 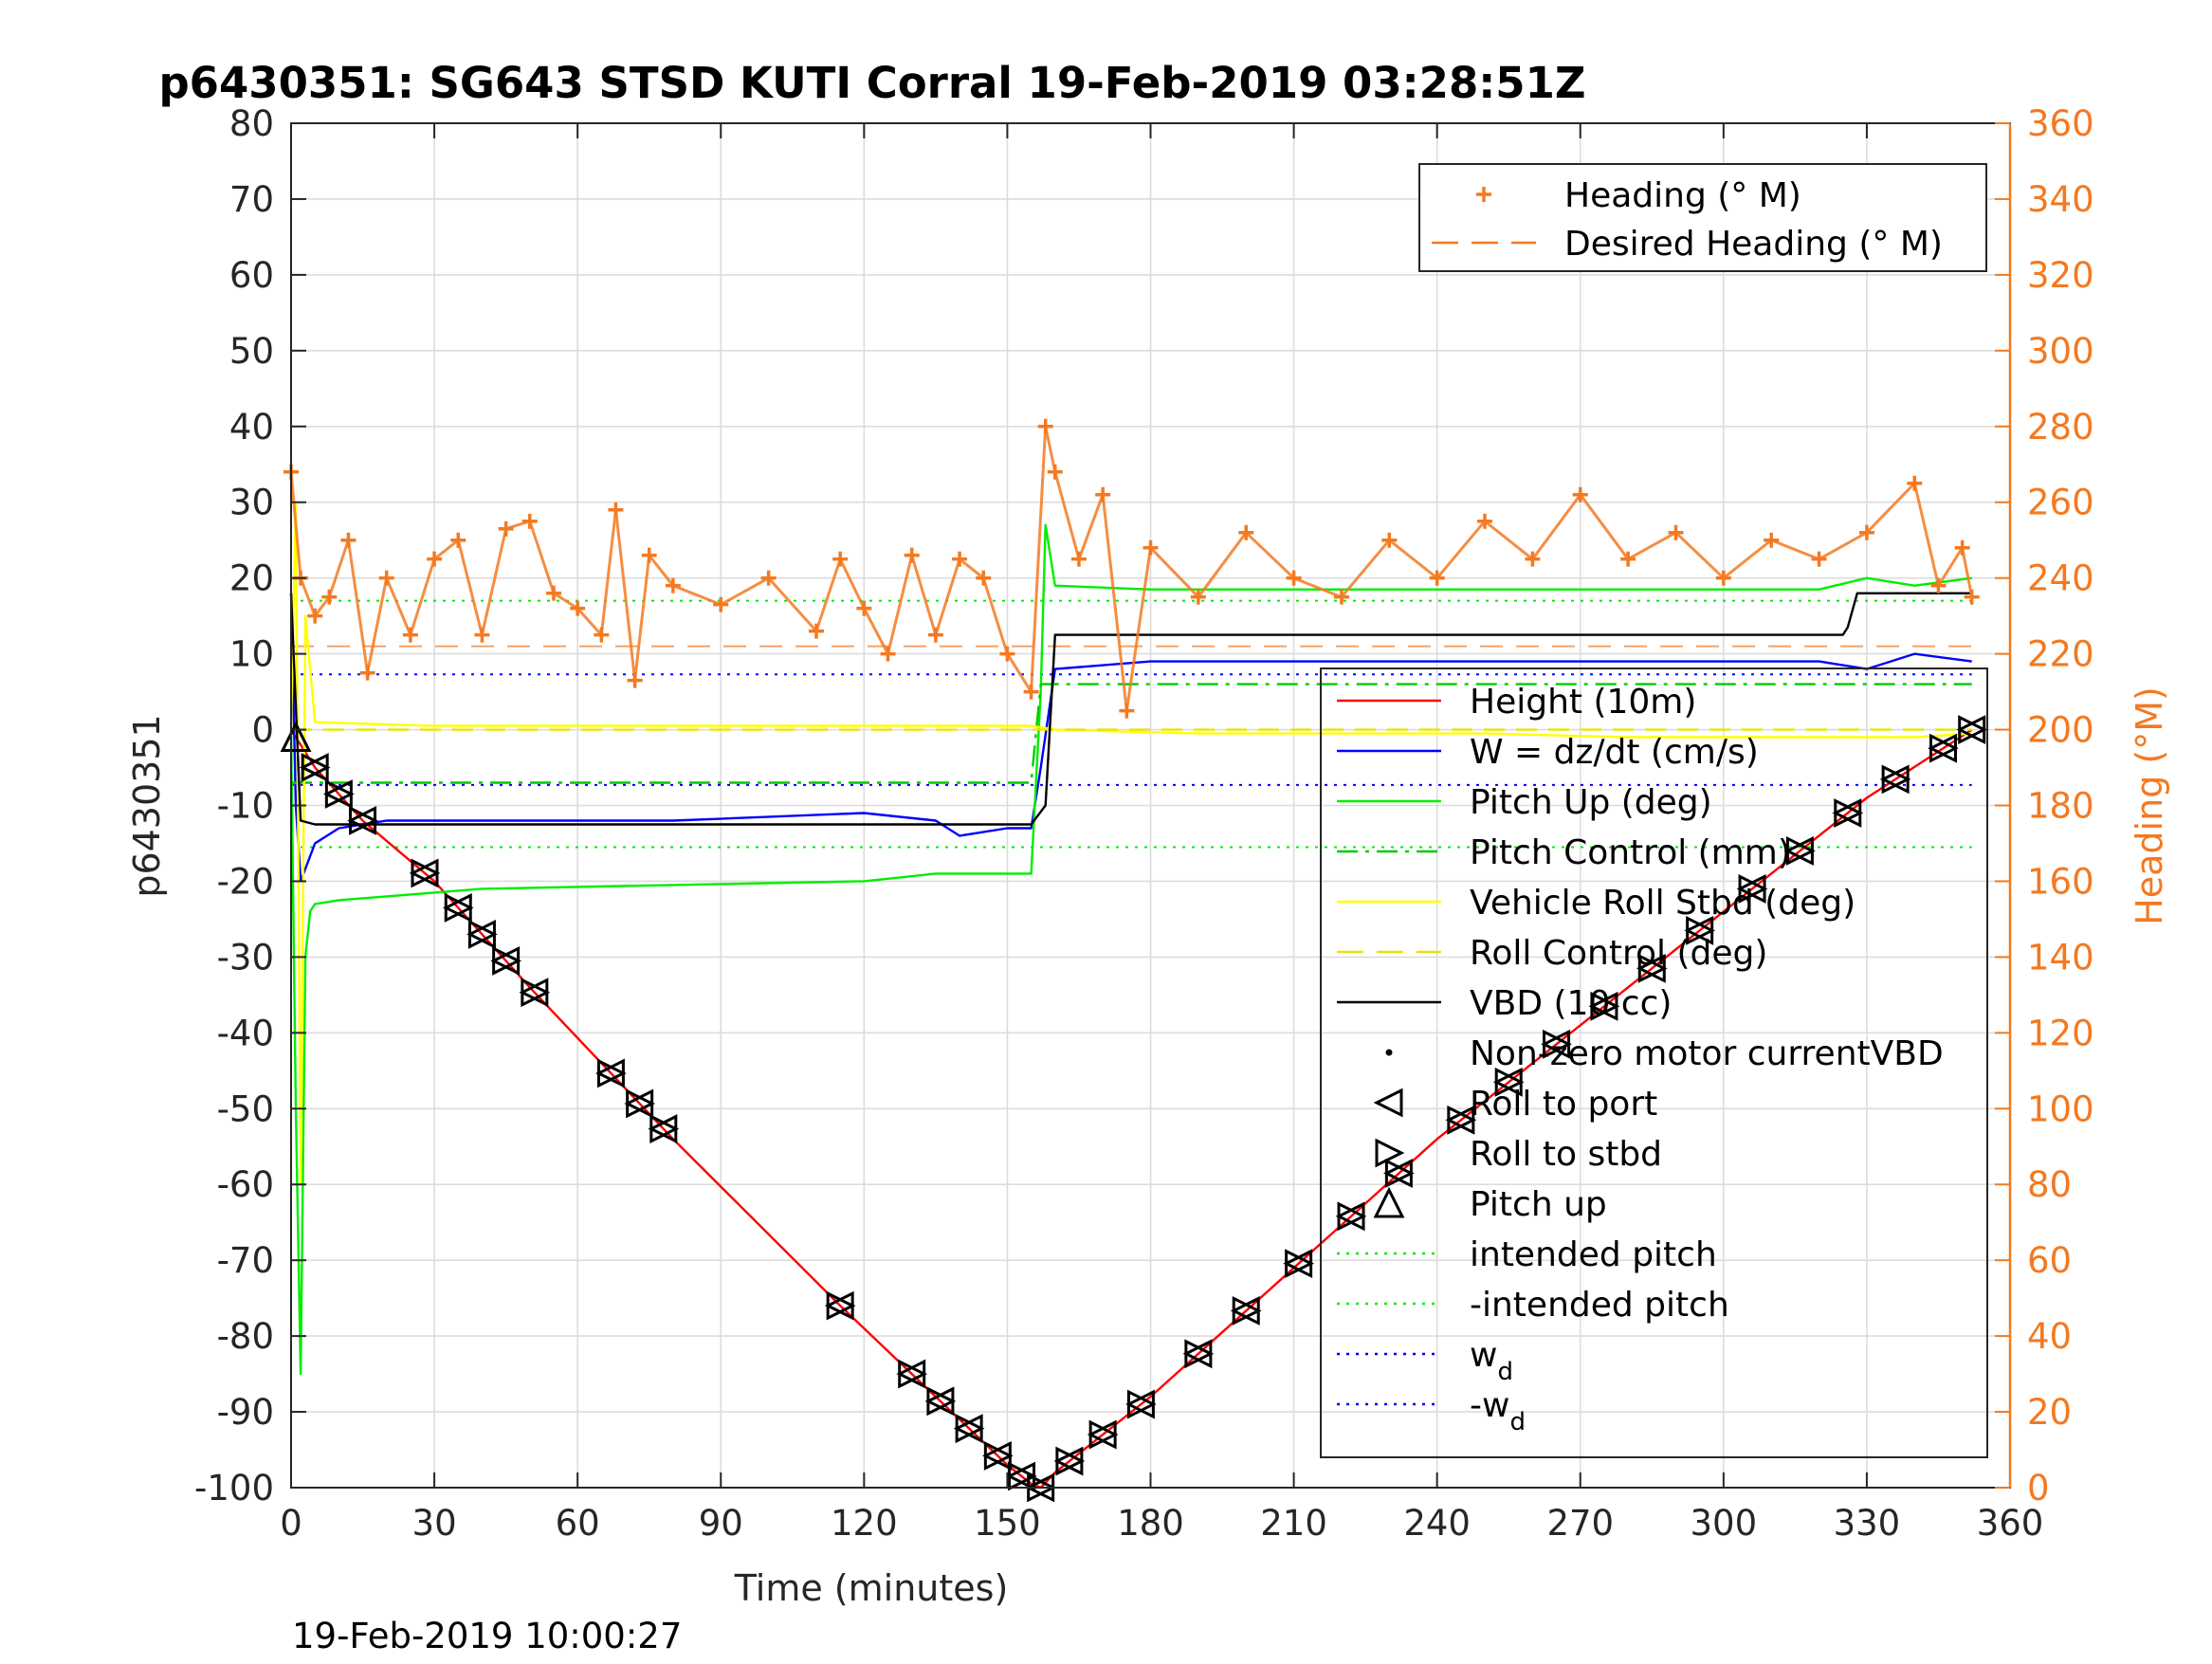 I want to click on y-tick-label: -80, so click(x=245, y=1336).